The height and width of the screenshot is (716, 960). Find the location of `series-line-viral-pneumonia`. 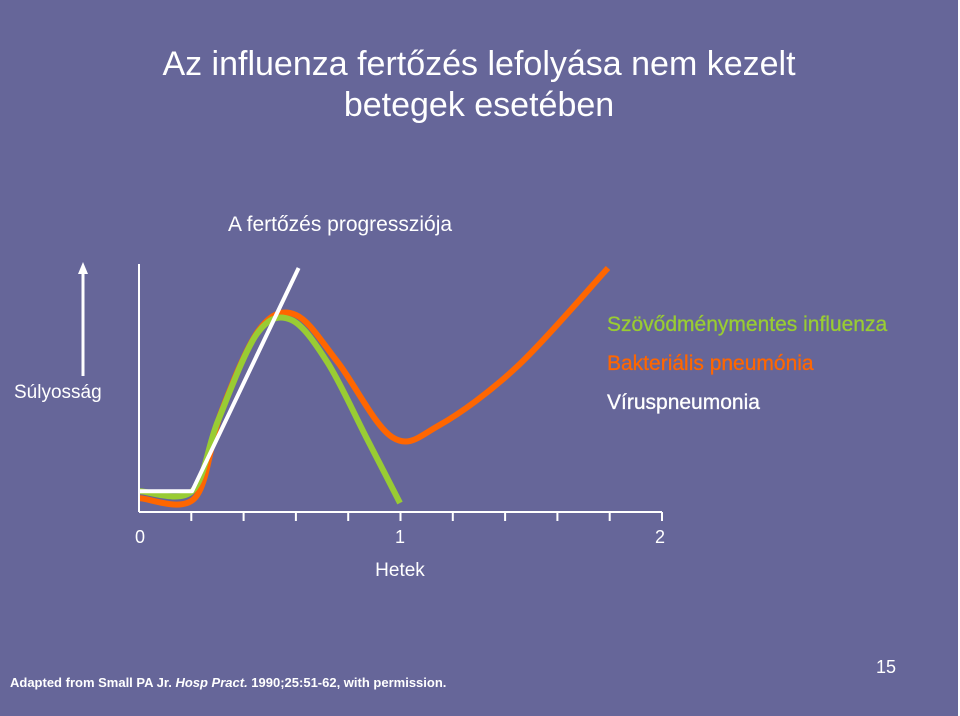

series-line-viral-pneumonia is located at coordinates (220, 380).